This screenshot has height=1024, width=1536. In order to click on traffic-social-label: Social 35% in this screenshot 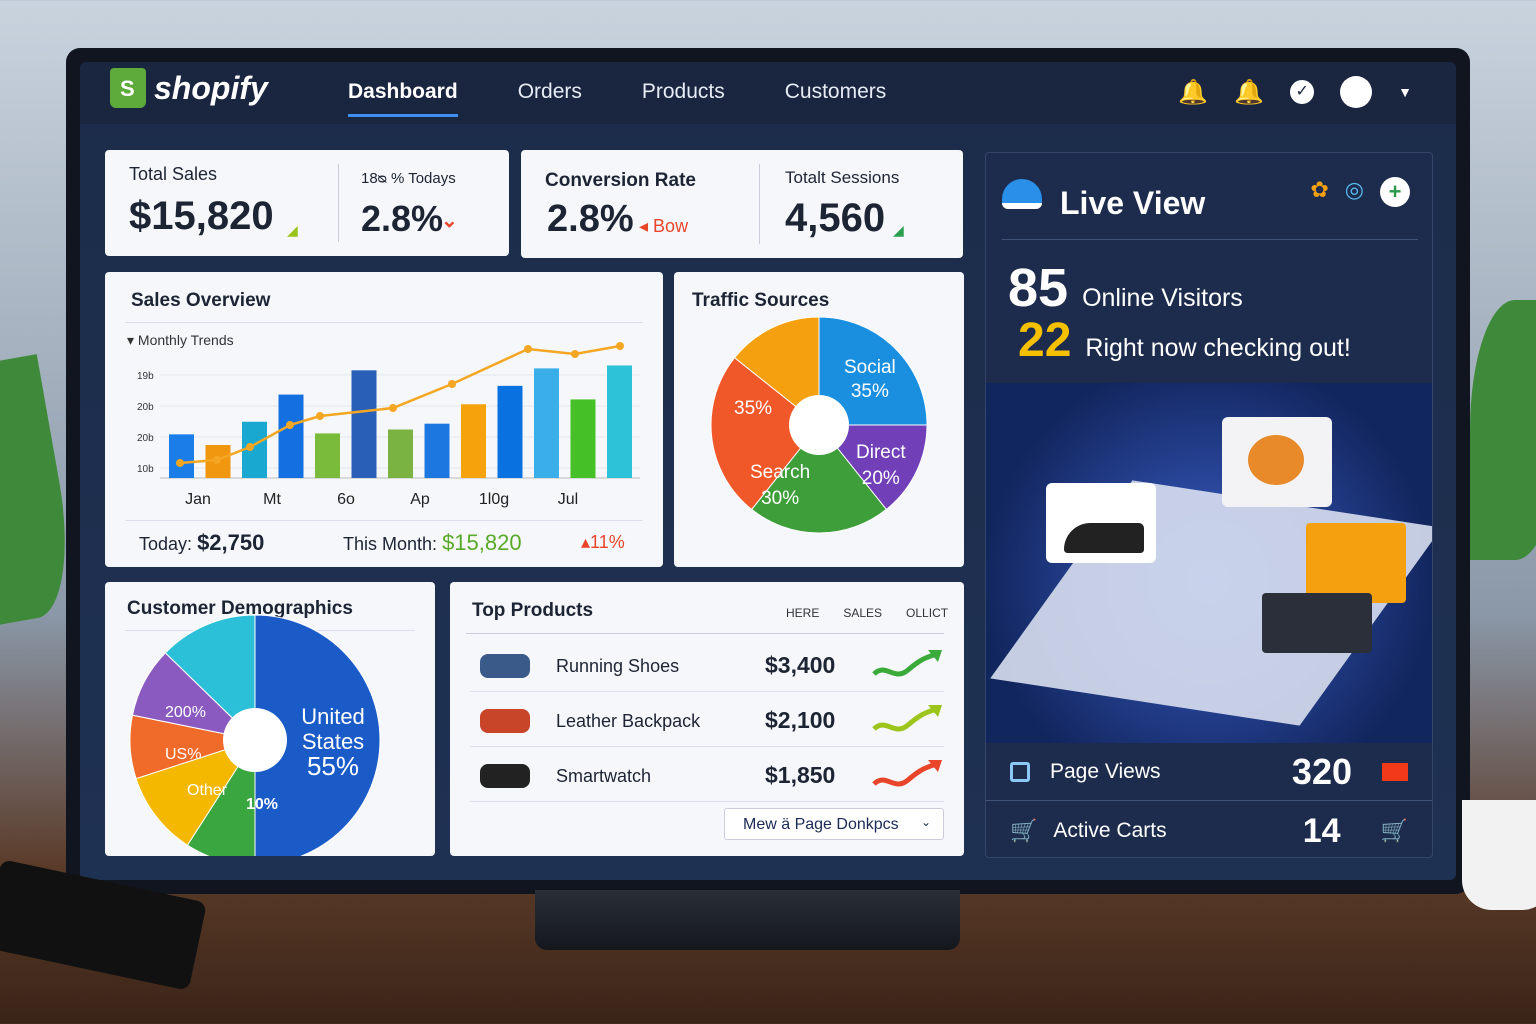, I will do `click(870, 380)`.